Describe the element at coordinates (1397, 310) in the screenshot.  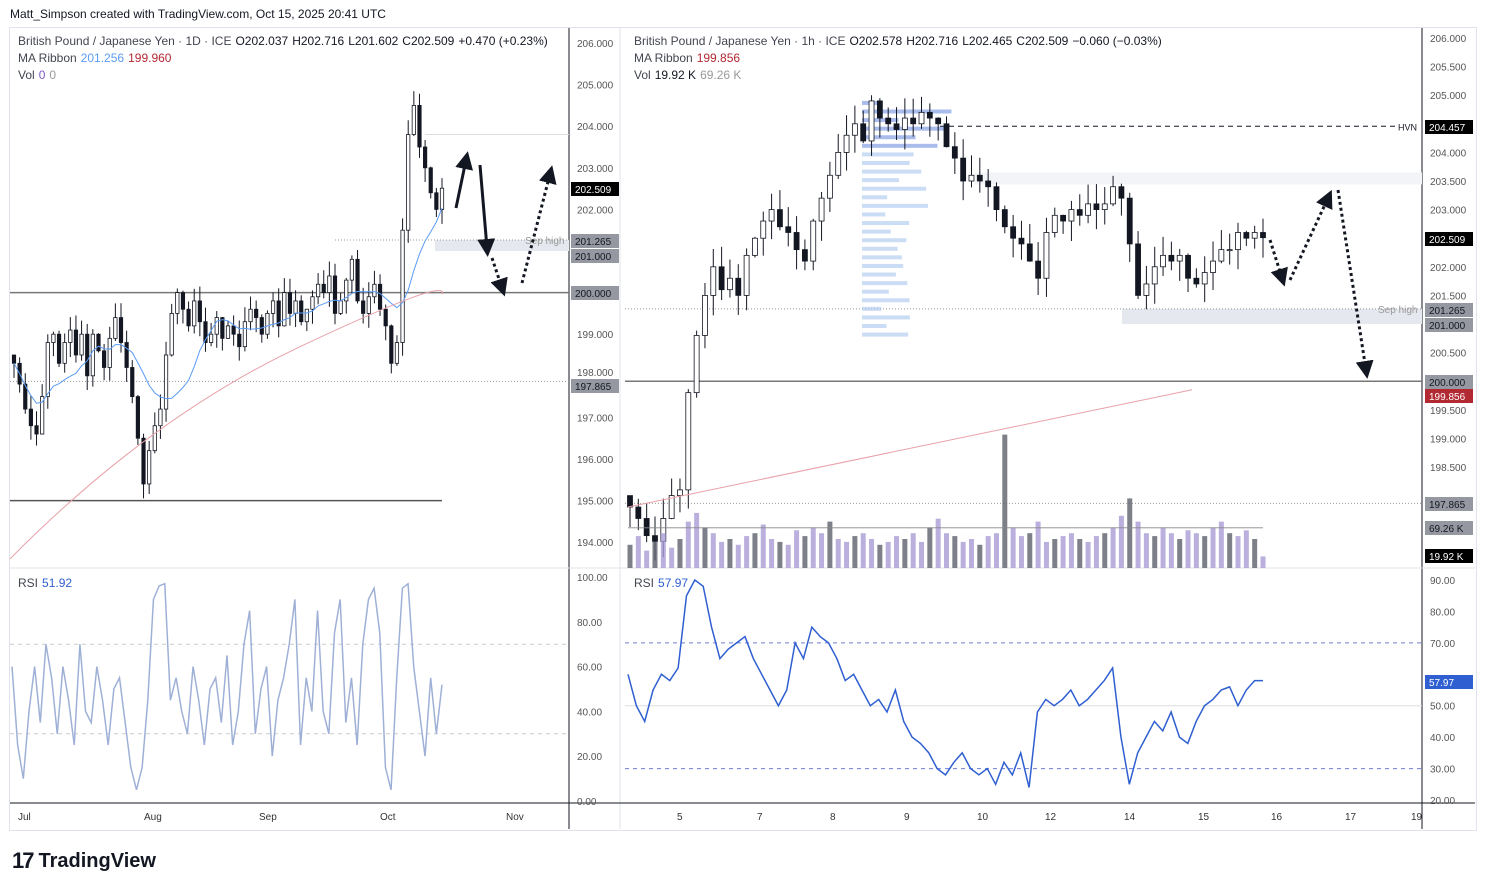
I see `sep-high-label: Sep high` at that location.